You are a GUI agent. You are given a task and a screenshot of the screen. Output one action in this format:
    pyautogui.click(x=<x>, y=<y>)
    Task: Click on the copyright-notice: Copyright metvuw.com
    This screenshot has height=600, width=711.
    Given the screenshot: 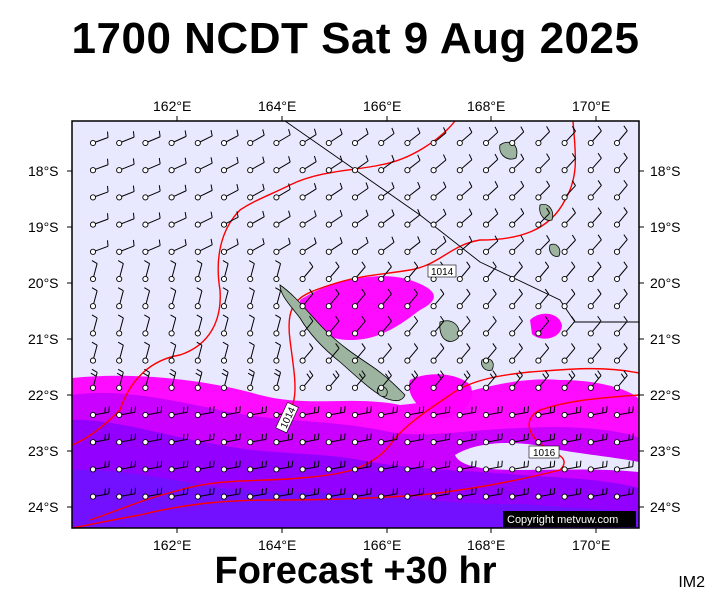 What is the action you would take?
    pyautogui.click(x=562, y=520)
    